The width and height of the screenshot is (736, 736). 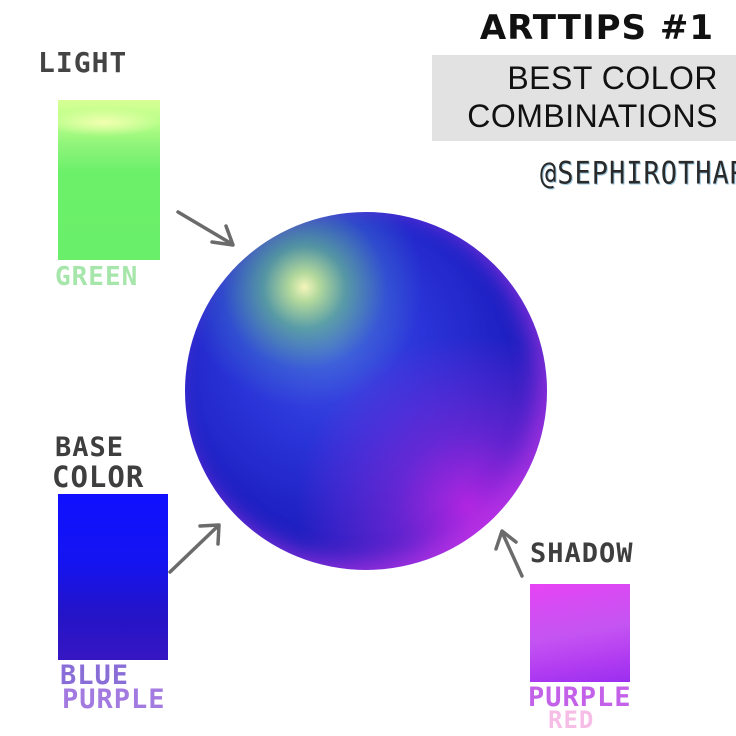 What do you see at coordinates (612, 78) in the screenshot?
I see `subtitle-line-1: BEST COLOR` at bounding box center [612, 78].